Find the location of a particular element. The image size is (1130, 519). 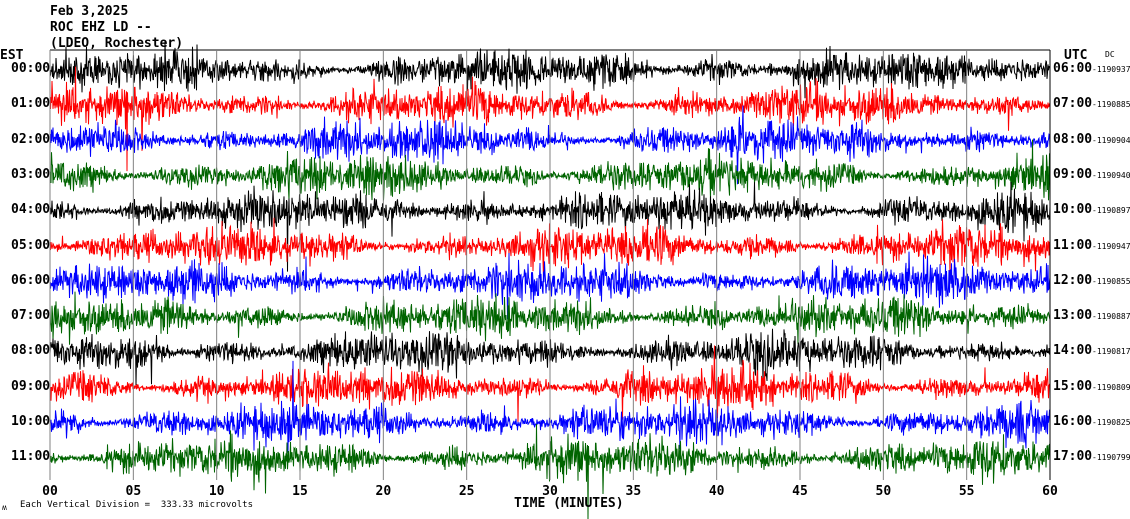

x-tick-label: 20 is located at coordinates (383, 491).